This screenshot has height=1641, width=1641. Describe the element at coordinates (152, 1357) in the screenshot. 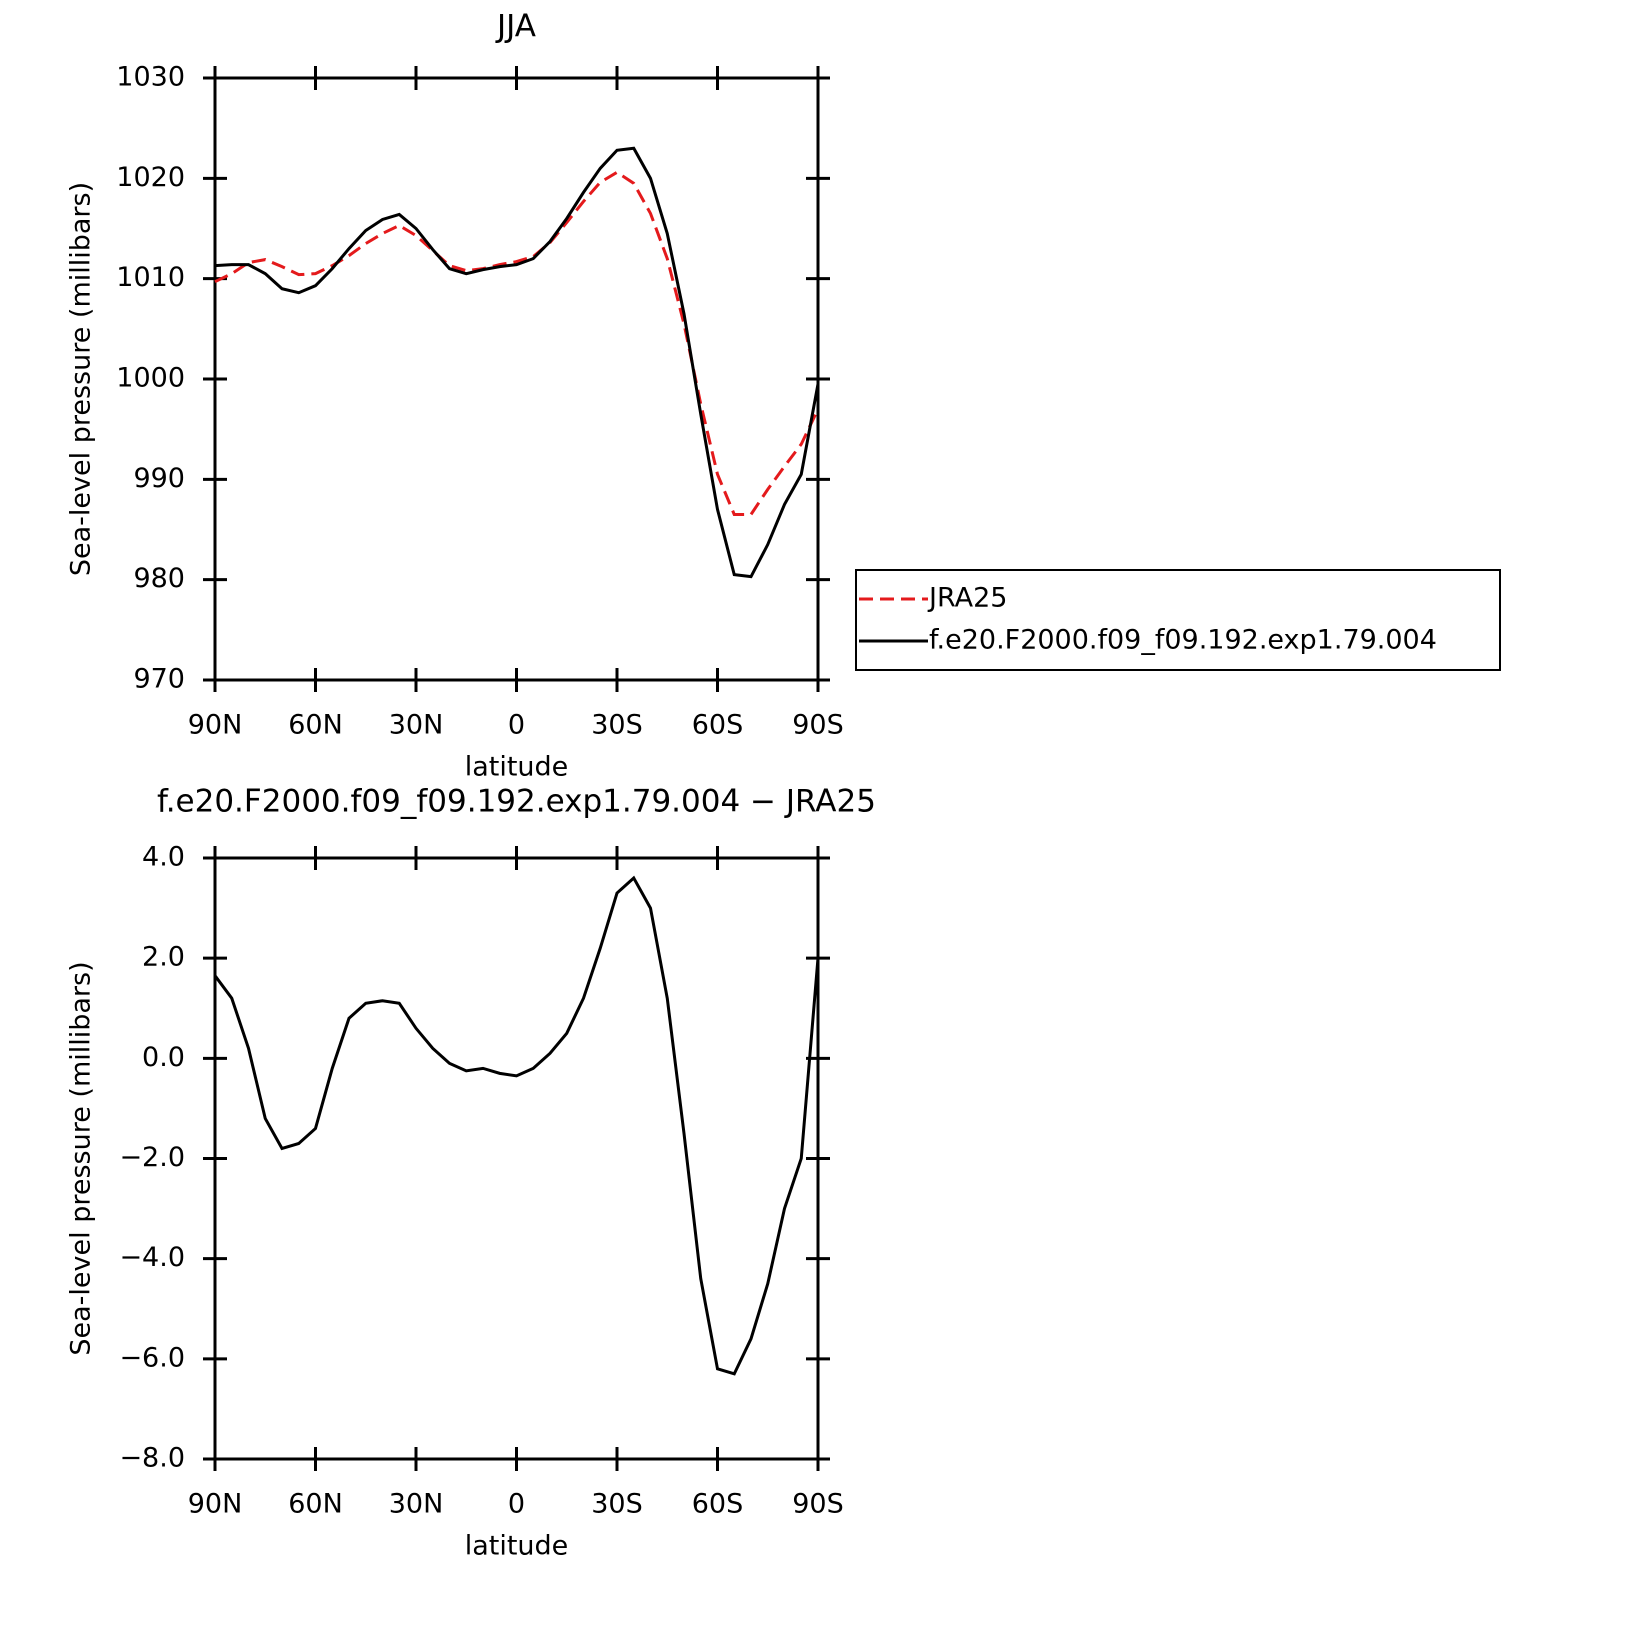

I see `y-tick-label: −6.0` at that location.